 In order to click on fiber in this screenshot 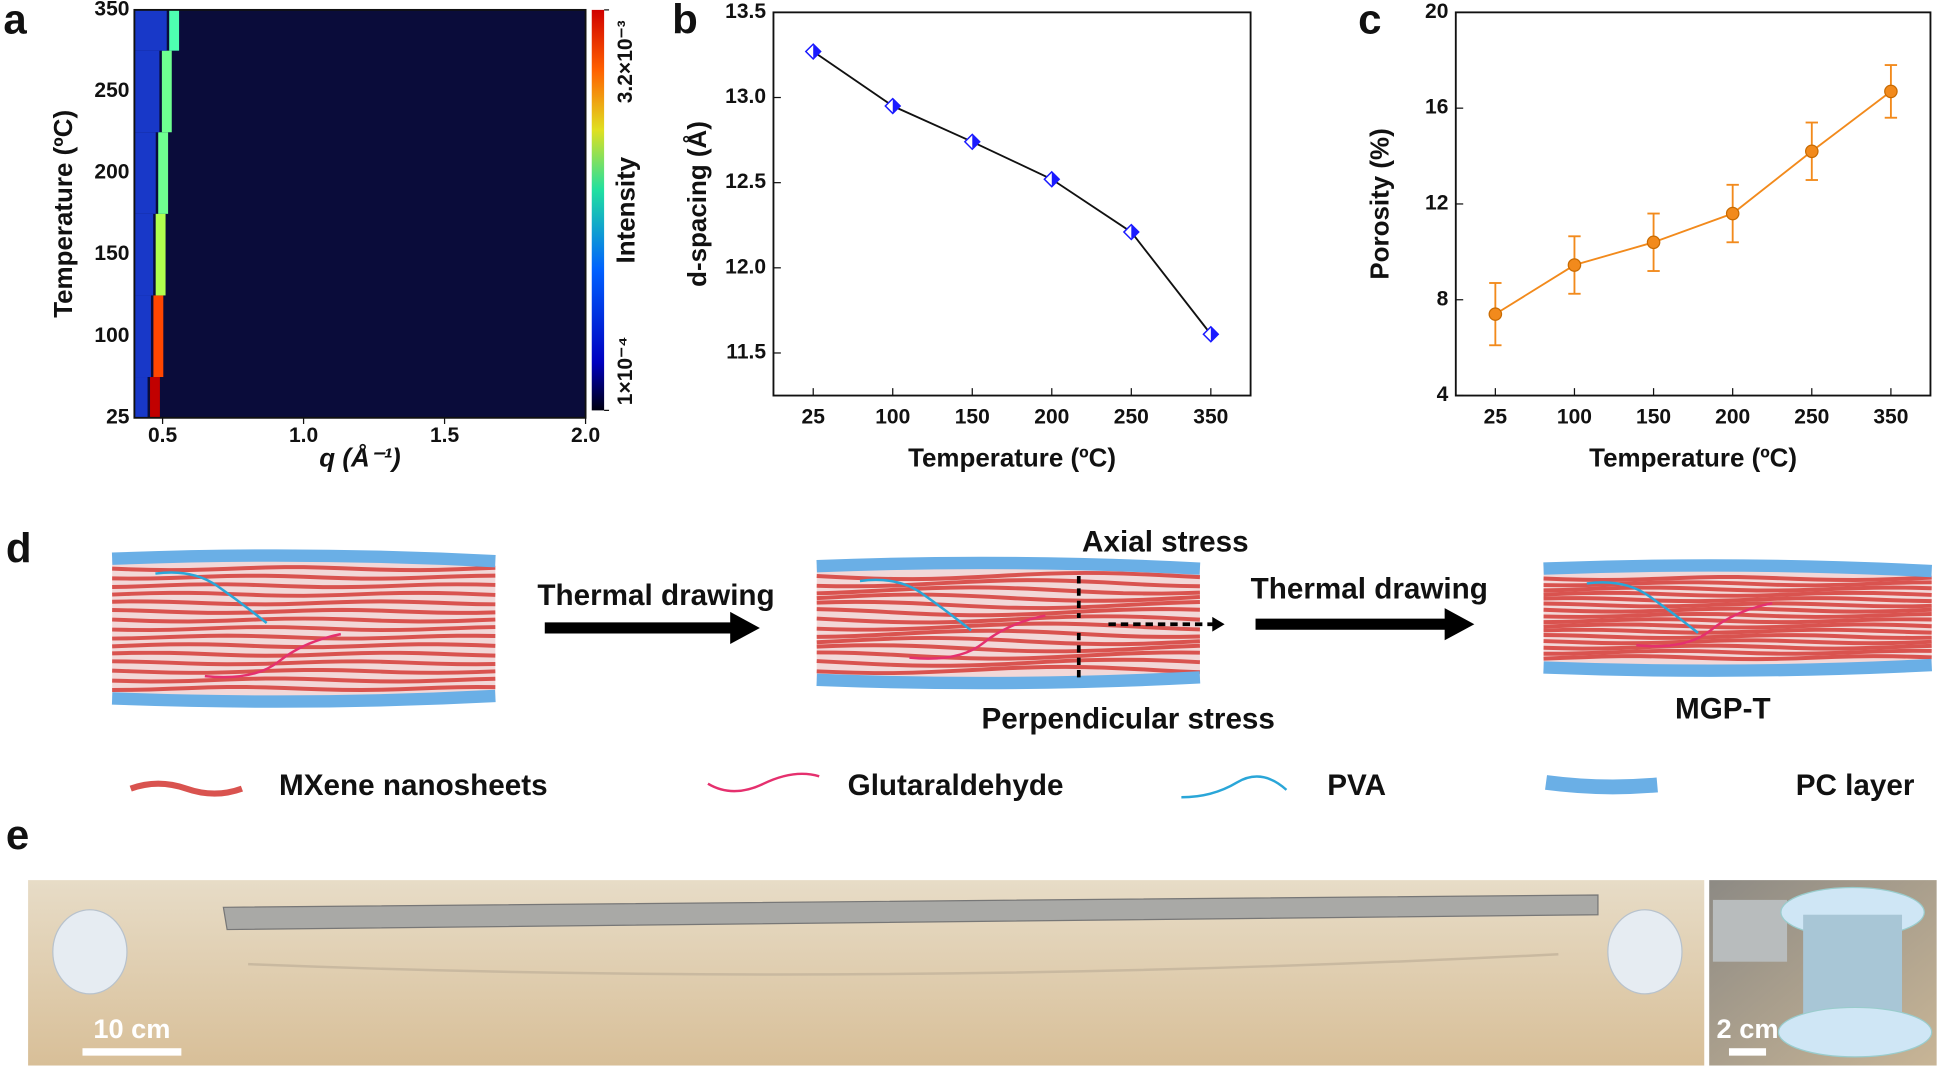, I will do `click(903, 964)`.